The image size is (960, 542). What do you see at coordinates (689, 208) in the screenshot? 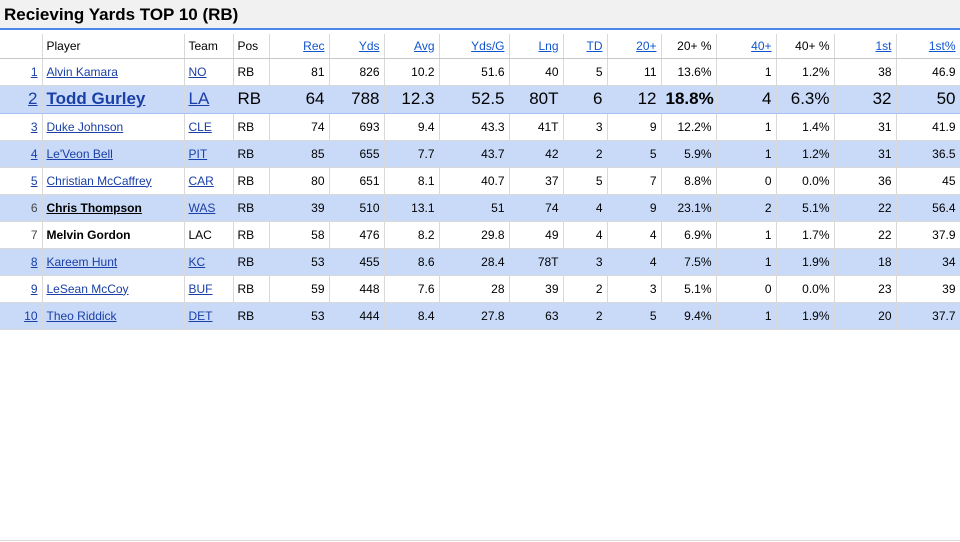
I see `t20p-cell: 23.1%` at bounding box center [689, 208].